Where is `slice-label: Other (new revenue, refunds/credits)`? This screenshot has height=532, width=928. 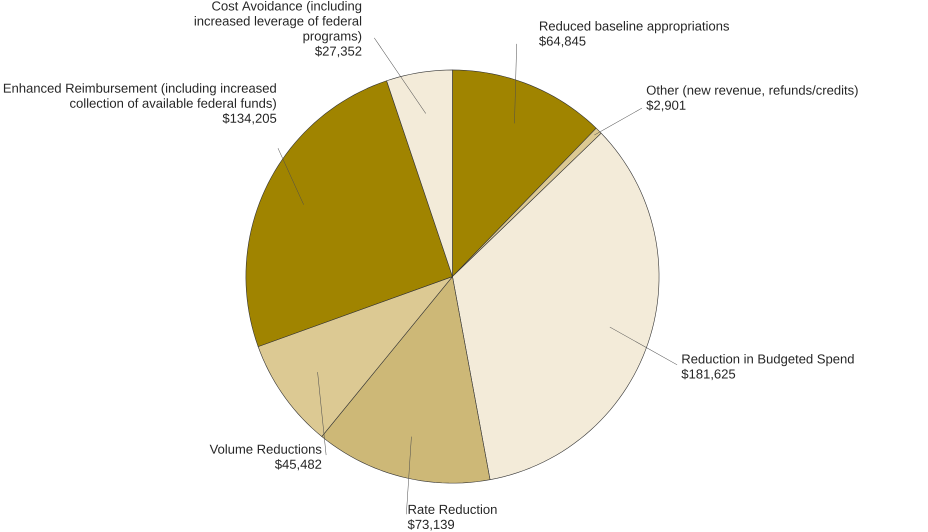 slice-label: Other (new revenue, refunds/credits) is located at coordinates (752, 91).